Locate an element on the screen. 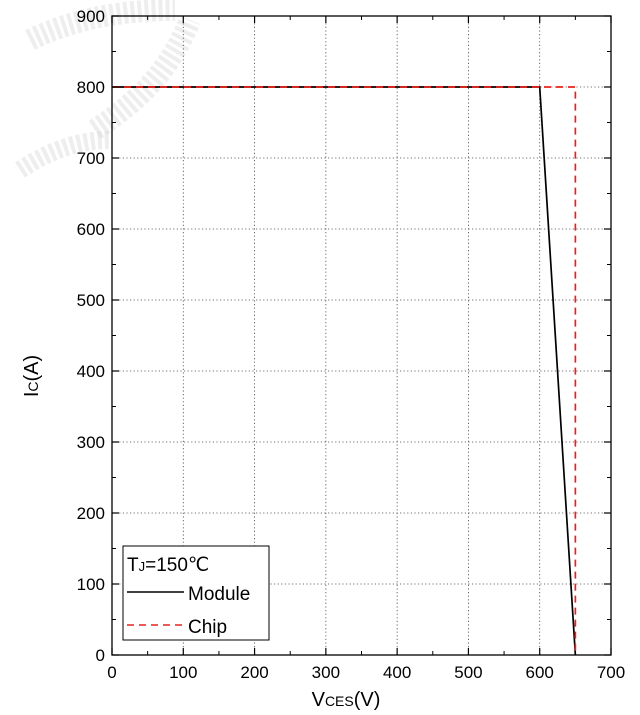 The width and height of the screenshot is (640, 715). y-tick-label: 500 is located at coordinates (91, 300).